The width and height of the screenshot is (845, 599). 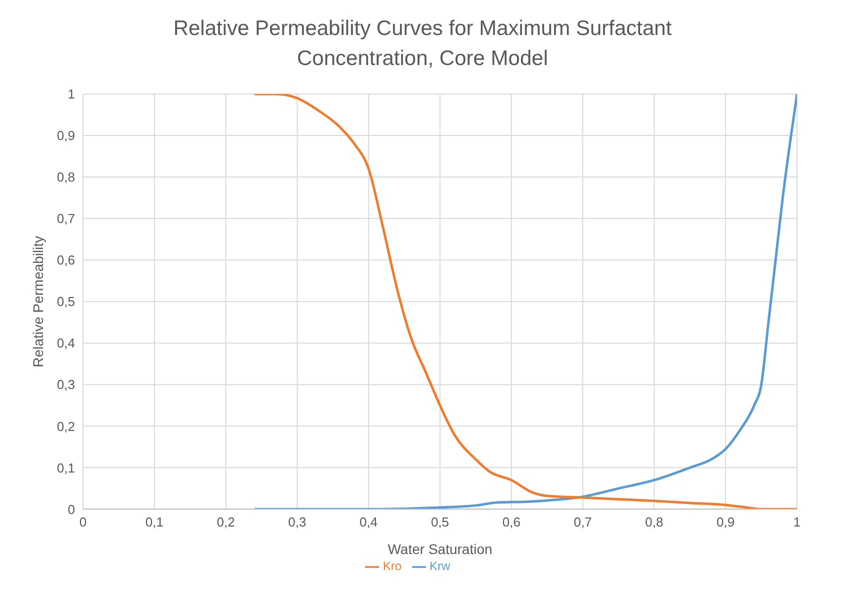 I want to click on y-tick-label: 0,2, so click(x=65, y=426).